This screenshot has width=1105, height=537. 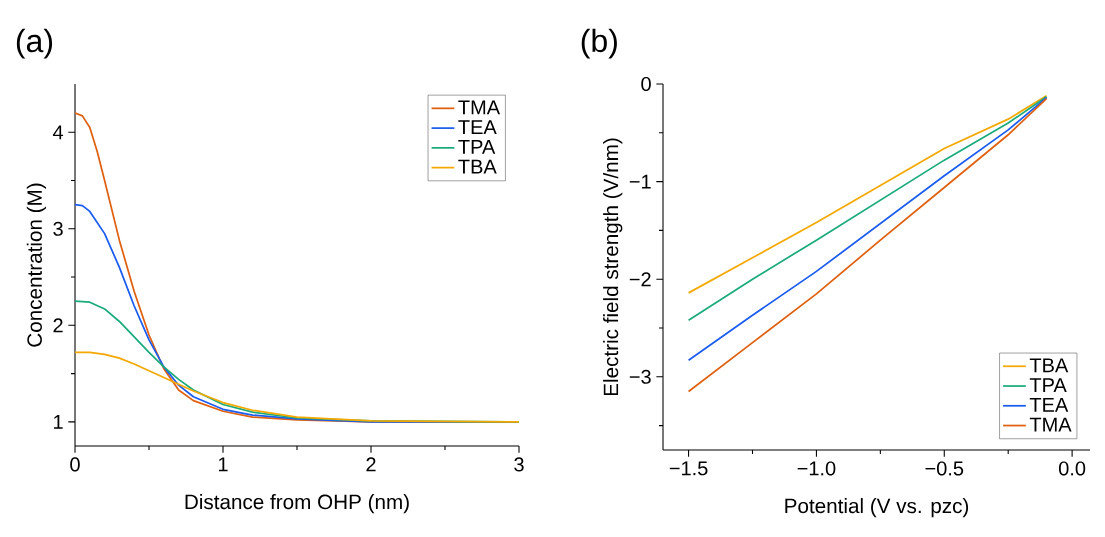 What do you see at coordinates (944, 468) in the screenshot?
I see `x-tick-label: −0.5` at bounding box center [944, 468].